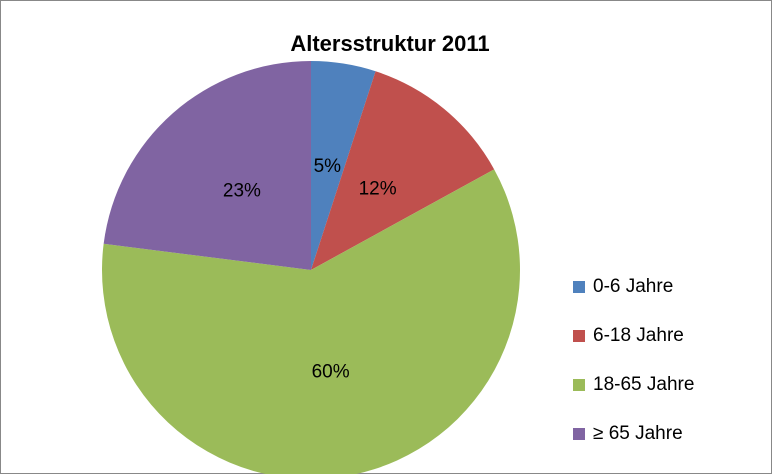 This screenshot has width=772, height=474. What do you see at coordinates (633, 286) in the screenshot?
I see `legend-label: 0-6 Jahre` at bounding box center [633, 286].